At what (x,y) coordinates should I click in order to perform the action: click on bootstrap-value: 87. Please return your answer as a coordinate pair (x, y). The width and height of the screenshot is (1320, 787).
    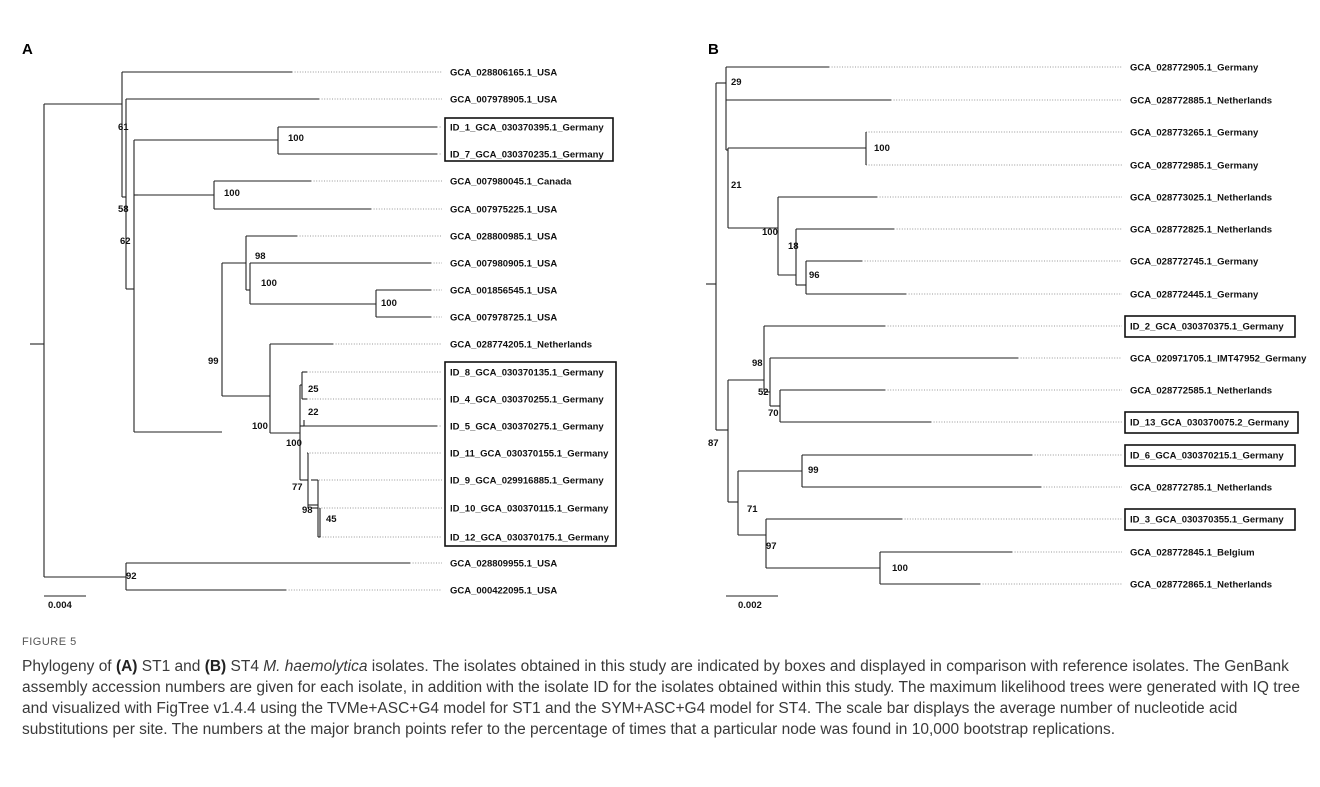
    Looking at the image, I should click on (713, 443).